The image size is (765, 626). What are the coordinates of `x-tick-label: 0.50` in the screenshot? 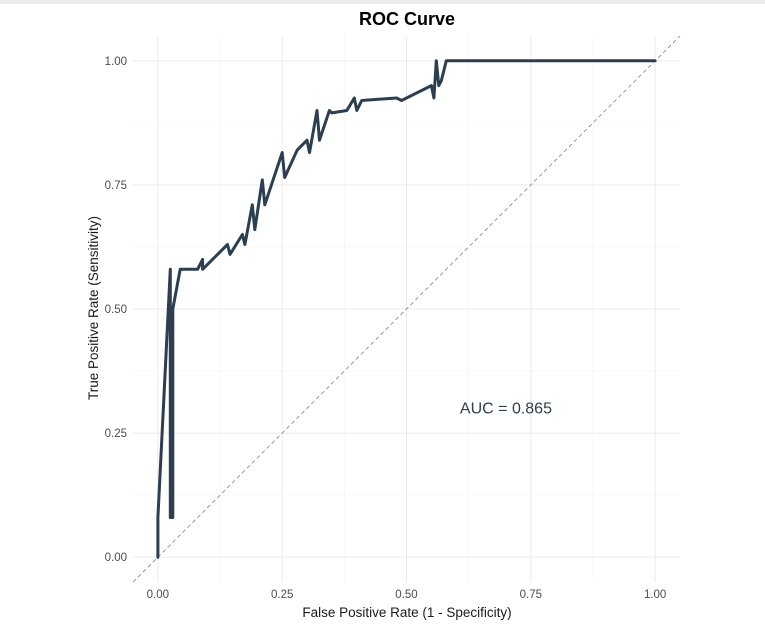 It's located at (406, 595).